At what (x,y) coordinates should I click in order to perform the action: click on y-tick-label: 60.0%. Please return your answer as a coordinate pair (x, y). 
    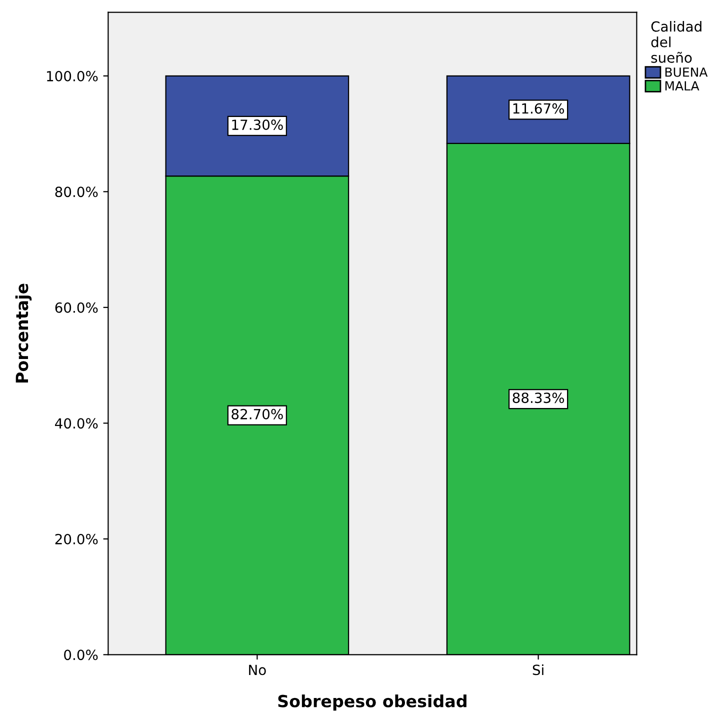
    Looking at the image, I should click on (76, 307).